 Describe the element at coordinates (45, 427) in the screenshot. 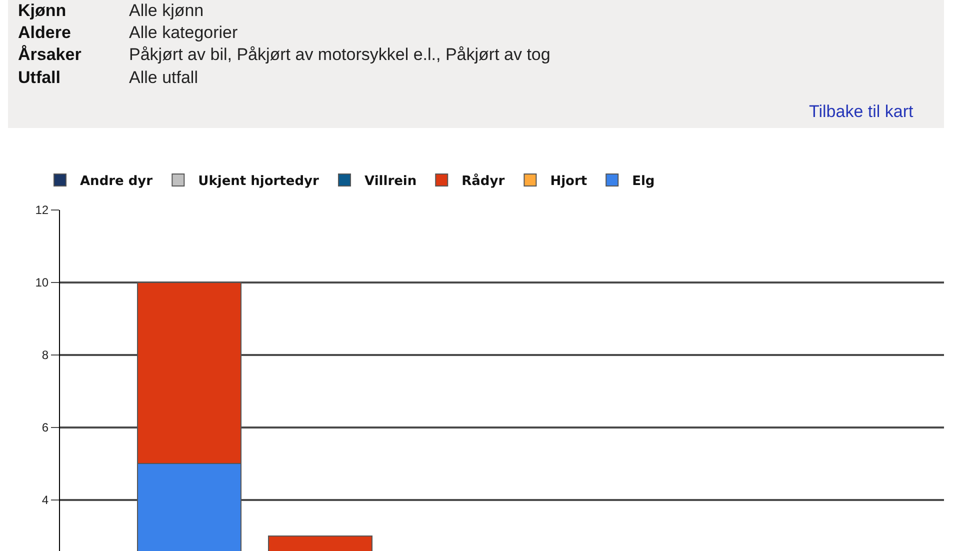

I see `y-tick-label: 6` at that location.